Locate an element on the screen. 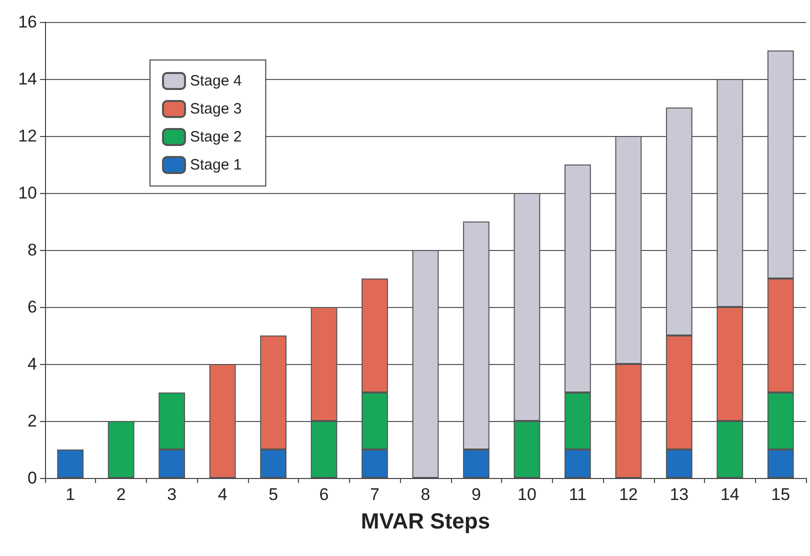 The image size is (810, 556). y-tick-label: 8 is located at coordinates (32, 250).